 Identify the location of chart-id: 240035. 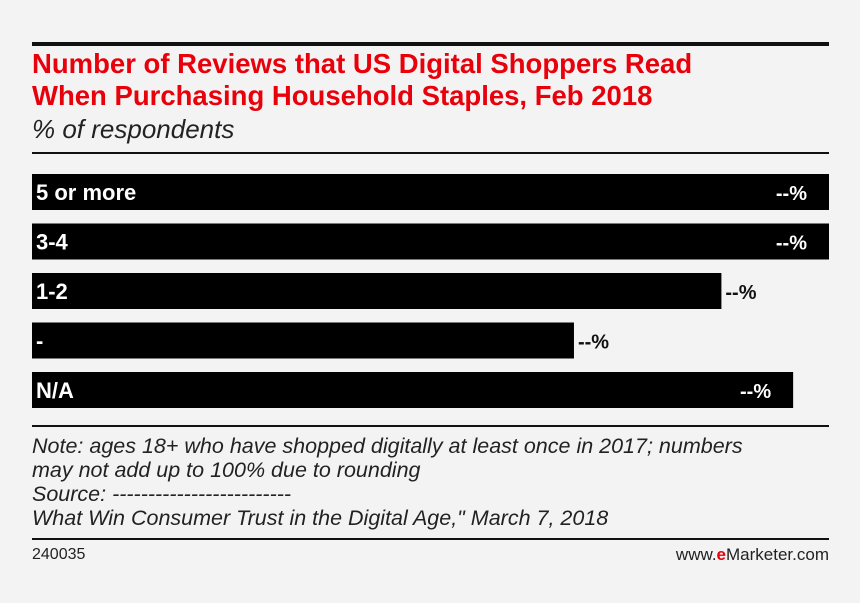
(59, 554).